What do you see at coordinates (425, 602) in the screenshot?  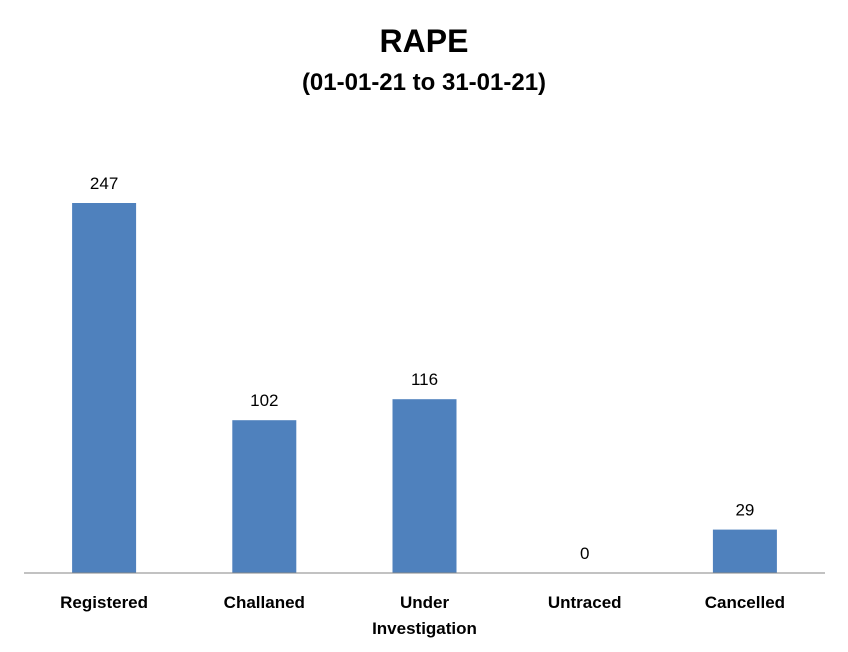 I see `category-label-under-investigation-line-1: Under` at bounding box center [425, 602].